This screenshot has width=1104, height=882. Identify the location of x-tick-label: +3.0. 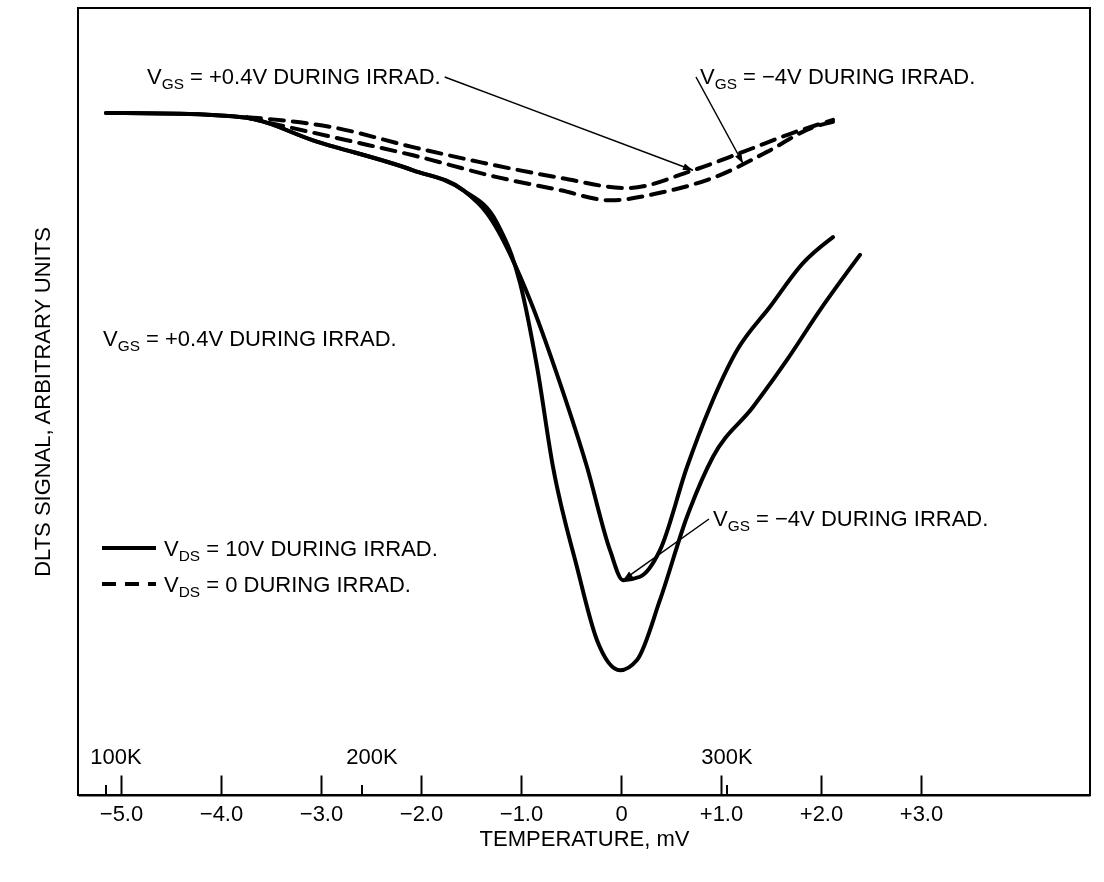
(921, 813).